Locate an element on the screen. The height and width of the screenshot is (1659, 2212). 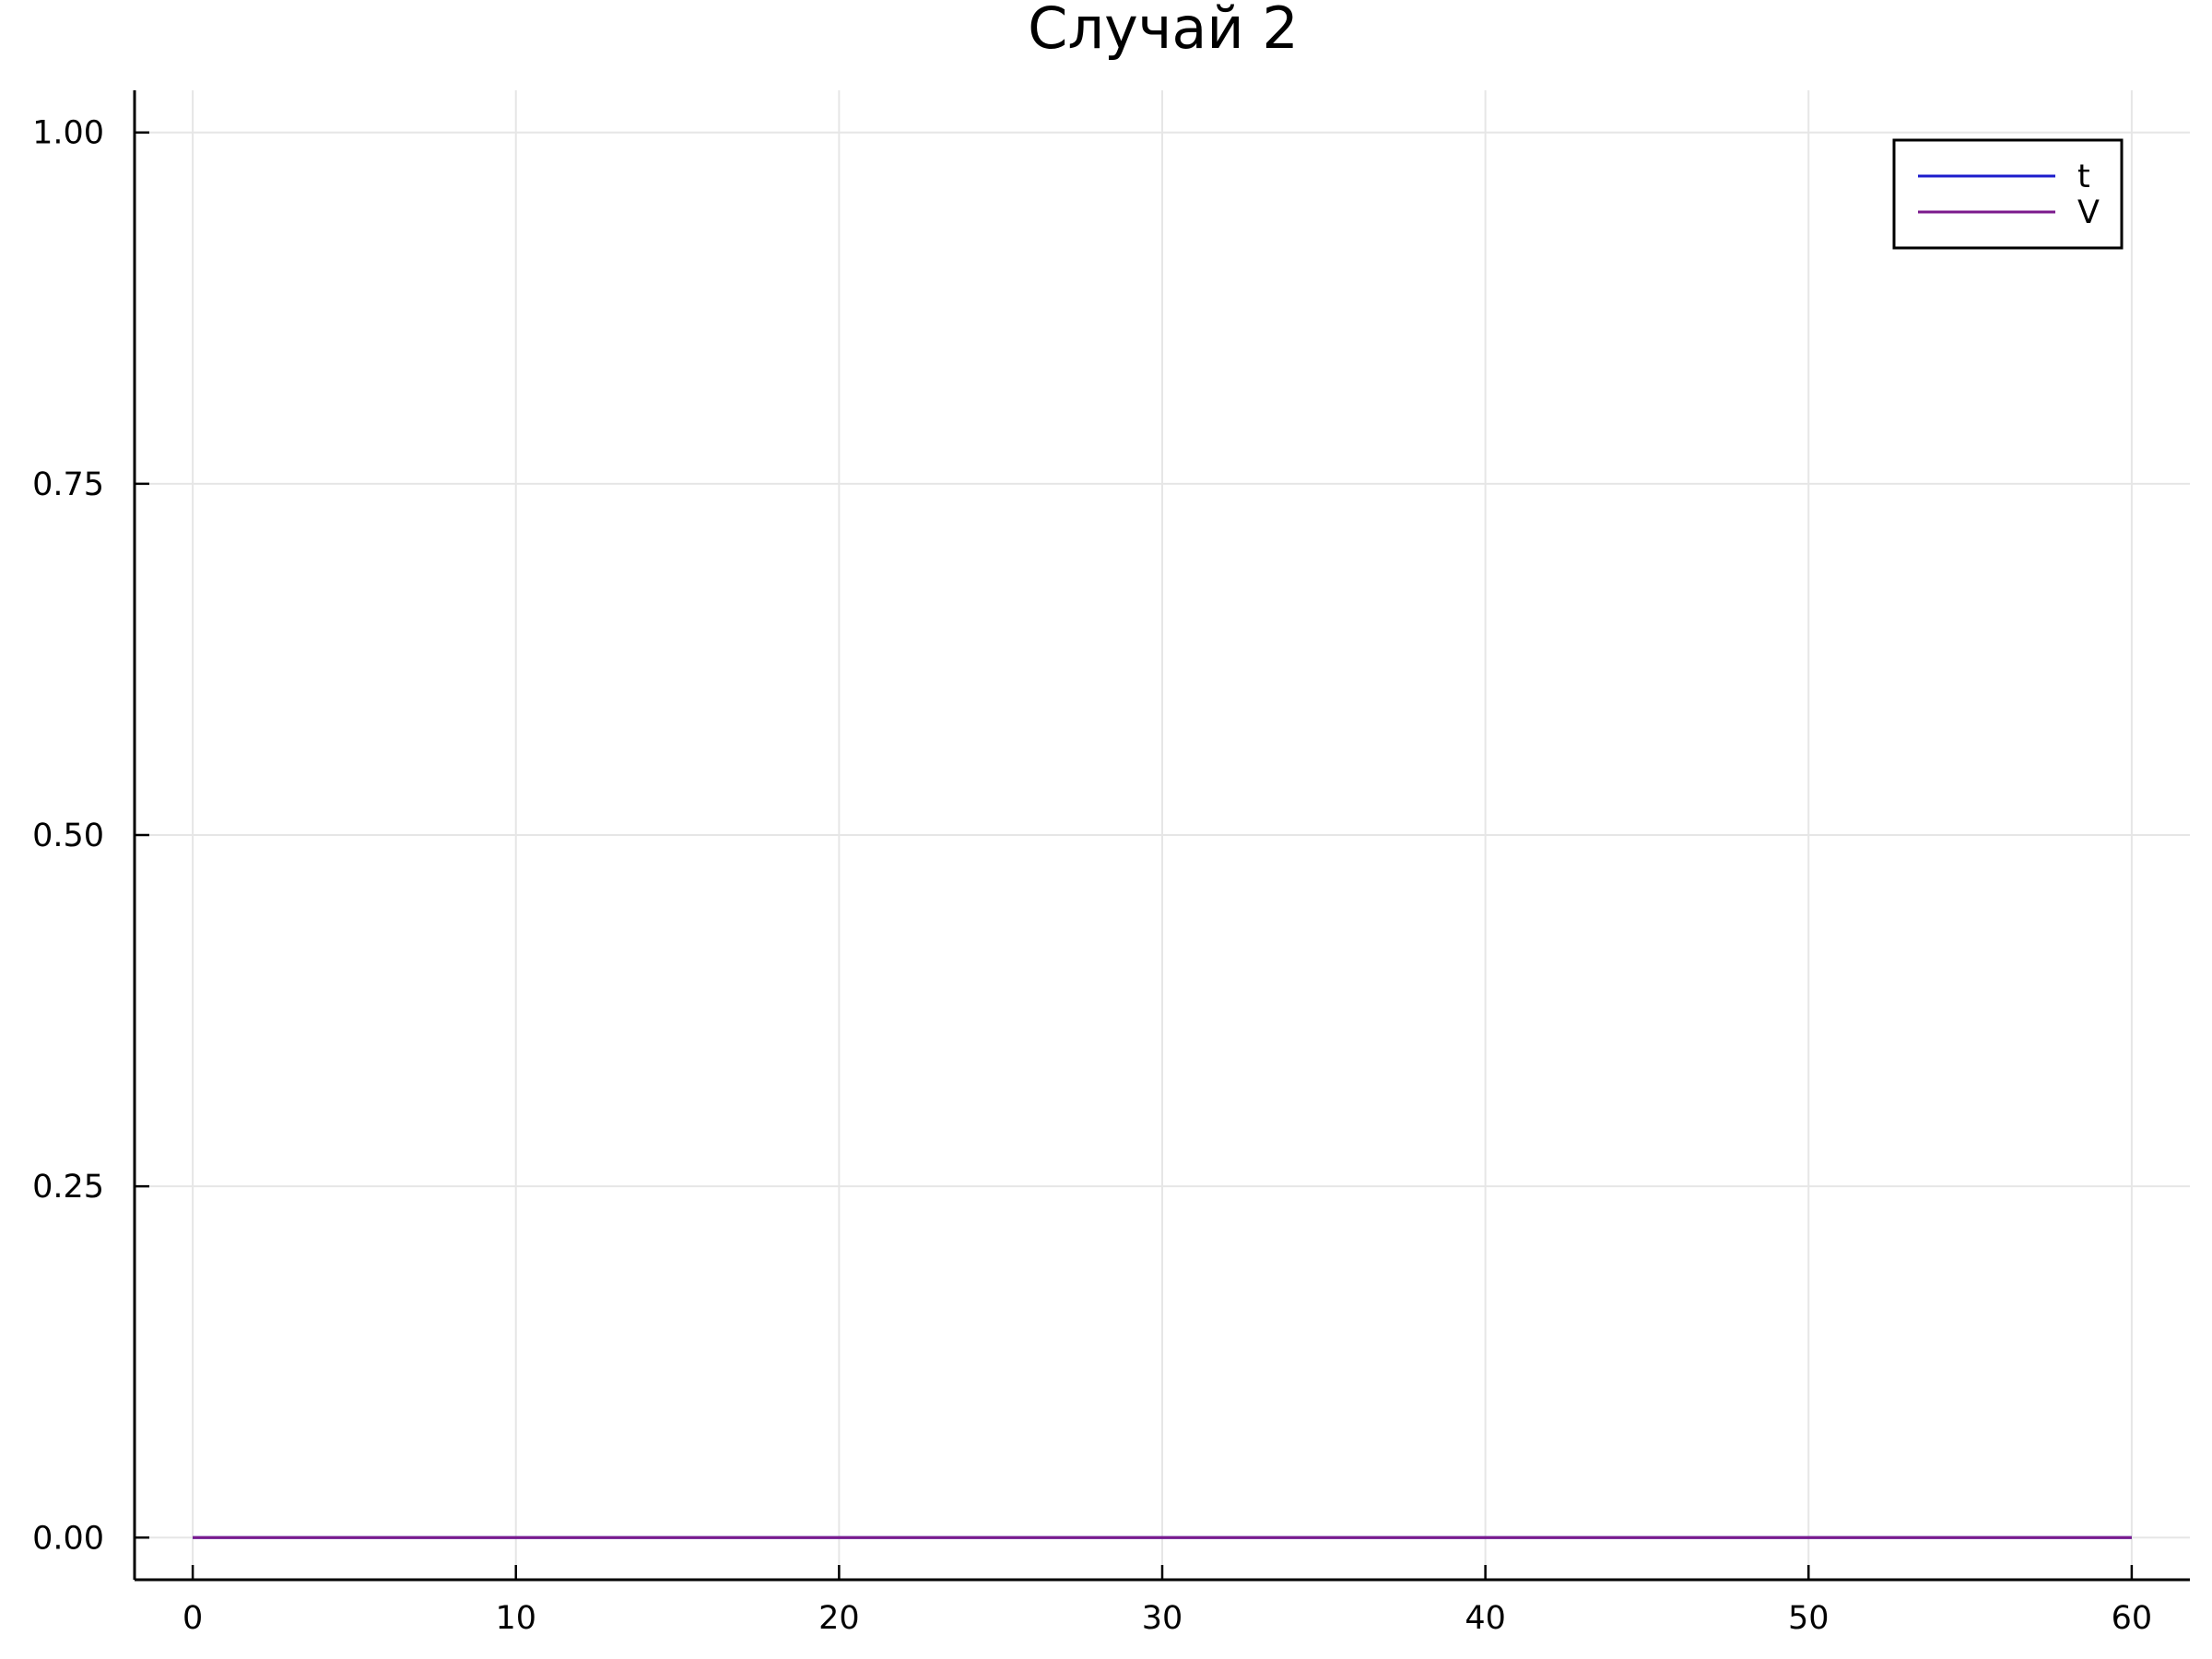
x-ticks: 0 10 20 30 40 50 60 is located at coordinates (1167, 1601).